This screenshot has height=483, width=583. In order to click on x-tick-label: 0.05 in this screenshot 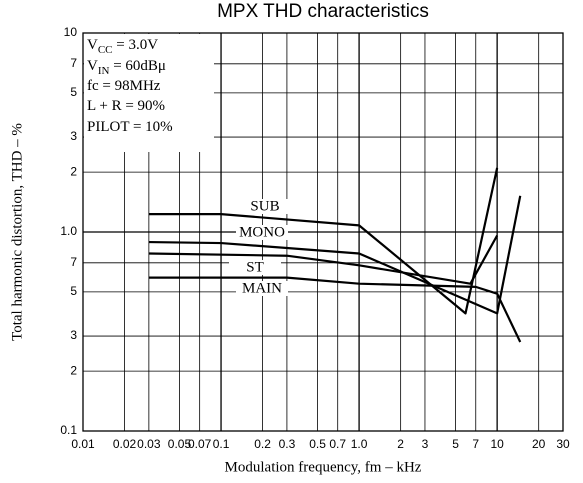, I will do `click(180, 444)`.